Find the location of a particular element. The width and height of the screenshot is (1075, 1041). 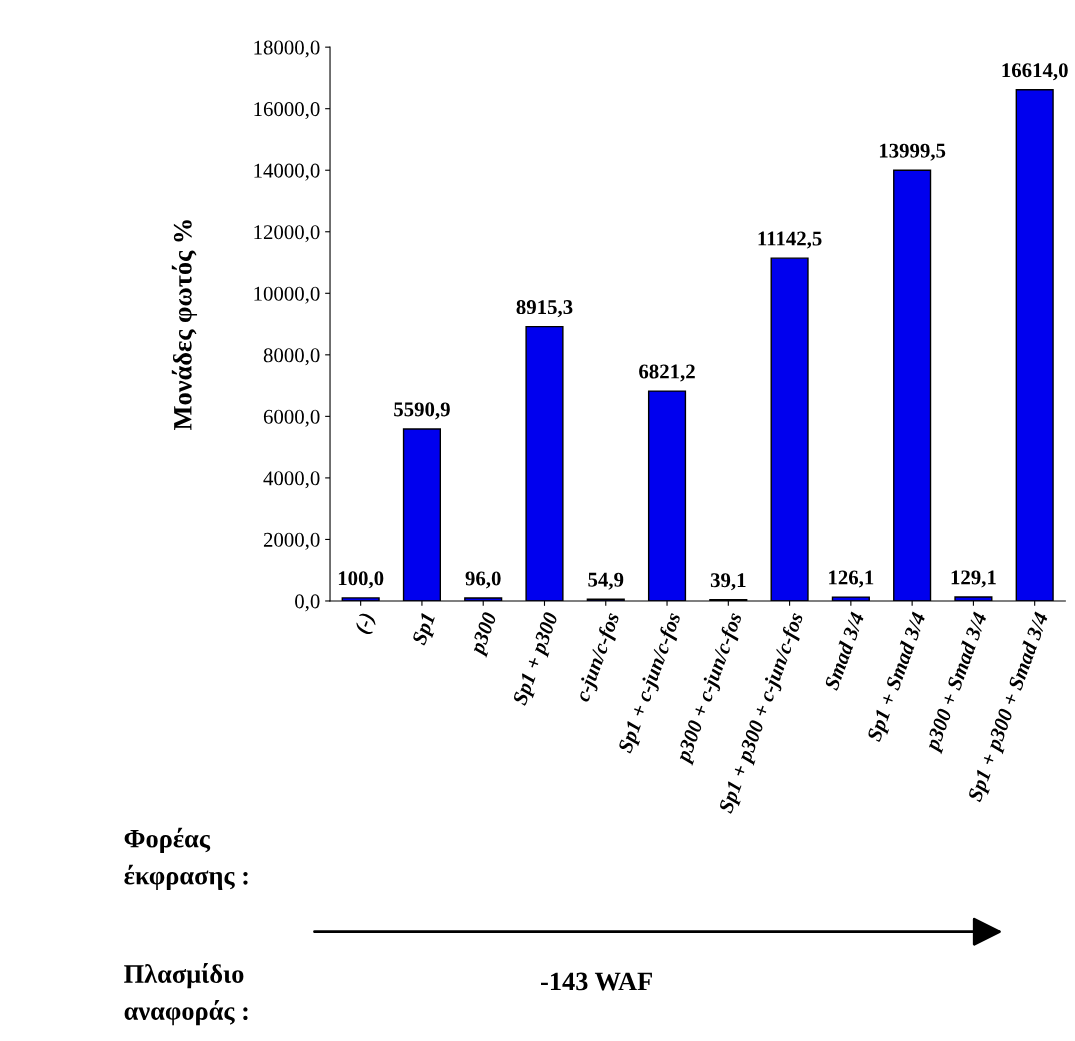

y-tick-label: 14000,0 is located at coordinates (287, 172).